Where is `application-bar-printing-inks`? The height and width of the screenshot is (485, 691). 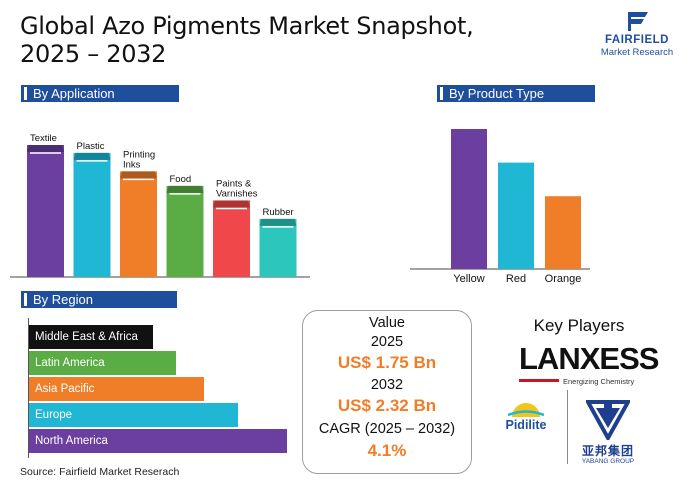
application-bar-printing-inks is located at coordinates (138, 224).